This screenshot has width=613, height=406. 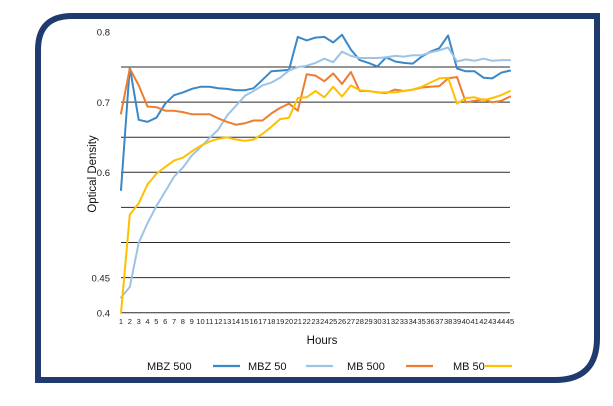 What do you see at coordinates (93, 174) in the screenshot?
I see `y-axis-title: Optical Density` at bounding box center [93, 174].